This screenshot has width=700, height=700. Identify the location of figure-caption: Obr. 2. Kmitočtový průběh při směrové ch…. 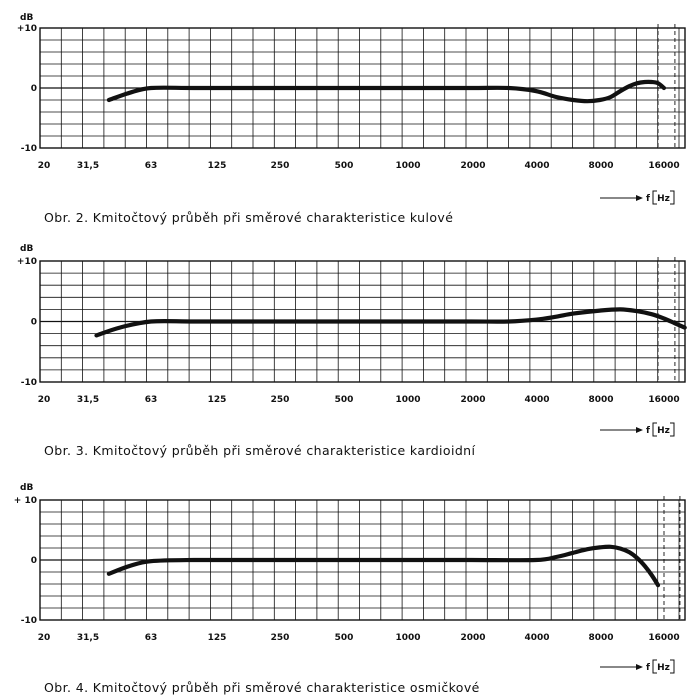
(248, 217).